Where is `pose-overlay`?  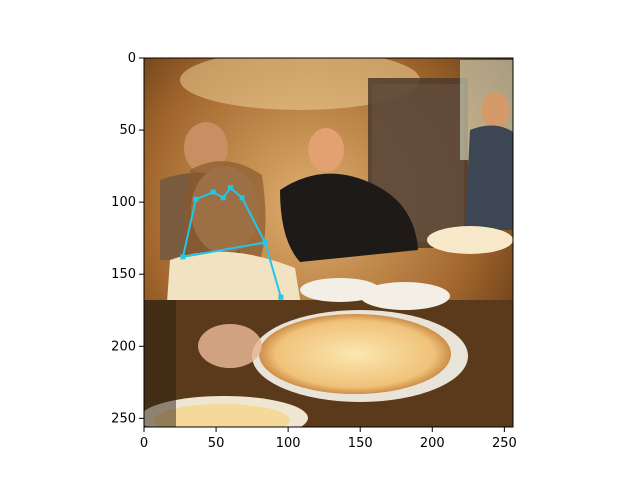 pose-overlay is located at coordinates (232, 242).